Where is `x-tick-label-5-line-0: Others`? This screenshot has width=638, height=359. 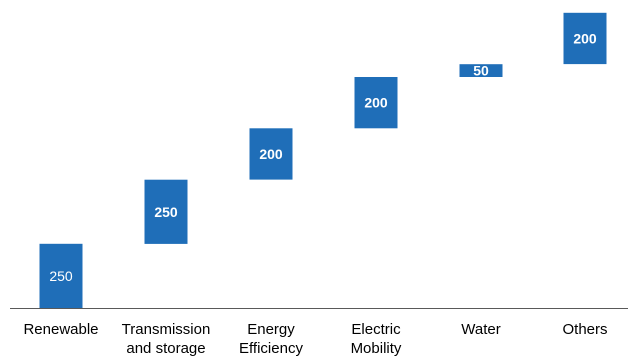
x-tick-label-5-line-0: Others is located at coordinates (584, 329).